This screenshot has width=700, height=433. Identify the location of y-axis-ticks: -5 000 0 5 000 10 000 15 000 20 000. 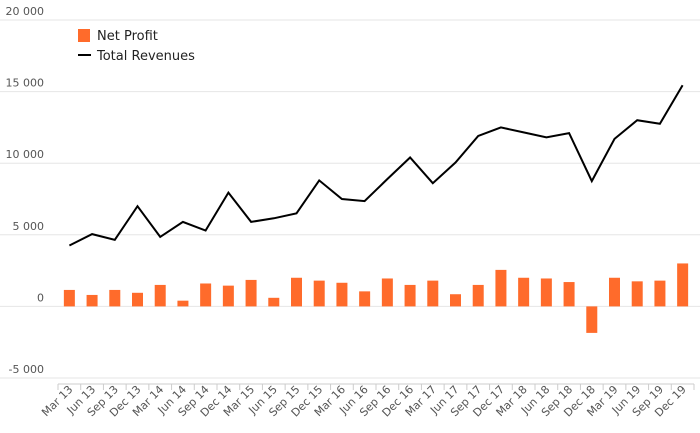
(25, 190).